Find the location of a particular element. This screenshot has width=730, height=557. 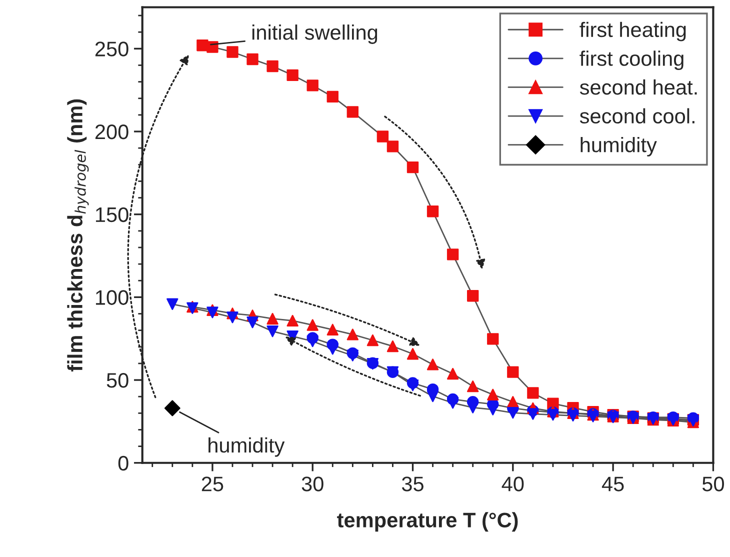

x-tick-label: 40 is located at coordinates (513, 484).